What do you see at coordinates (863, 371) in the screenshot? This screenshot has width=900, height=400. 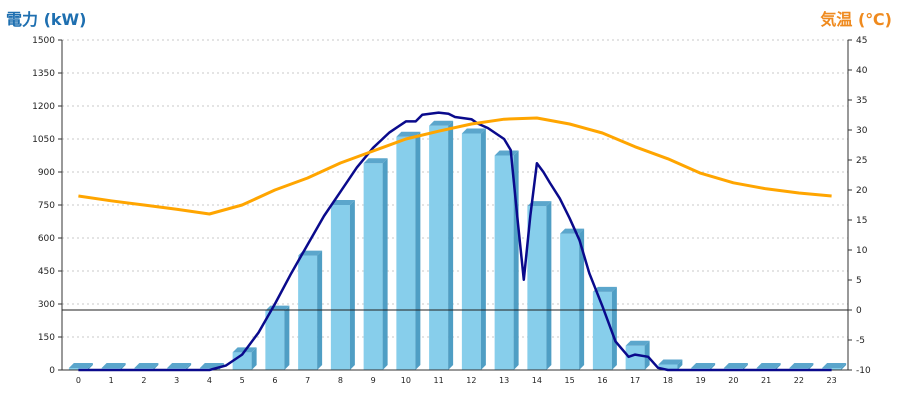 I see `right-tick-label: -10` at bounding box center [863, 371].